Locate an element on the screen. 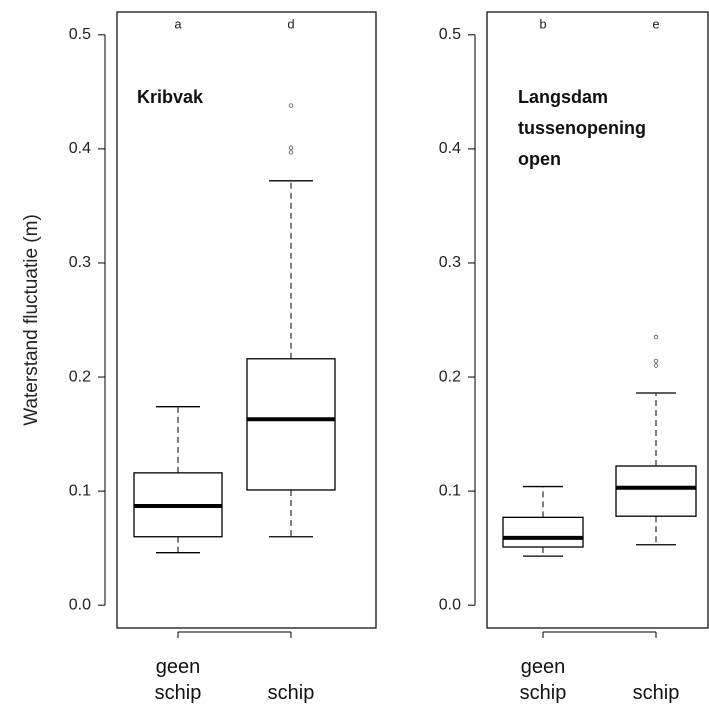  box-label: a is located at coordinates (178, 23).